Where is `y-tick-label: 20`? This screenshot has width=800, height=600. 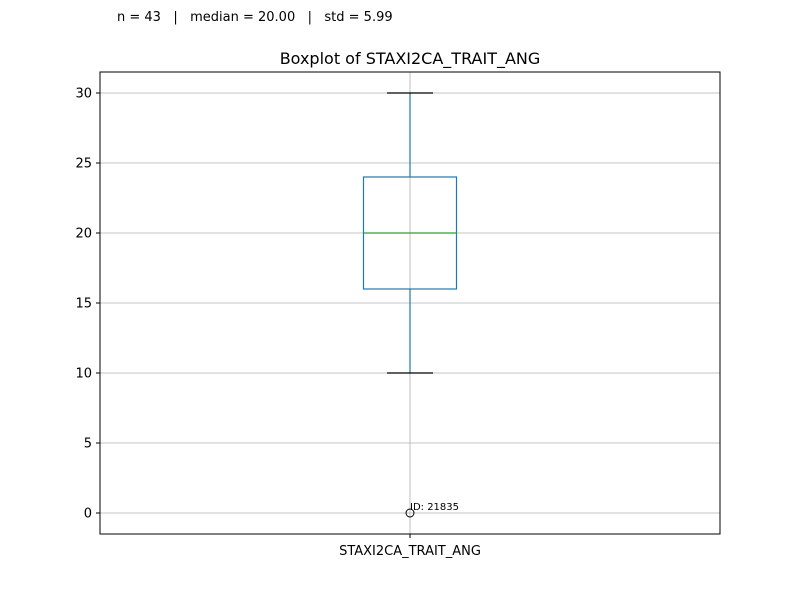 y-tick-label: 20 is located at coordinates (83, 234).